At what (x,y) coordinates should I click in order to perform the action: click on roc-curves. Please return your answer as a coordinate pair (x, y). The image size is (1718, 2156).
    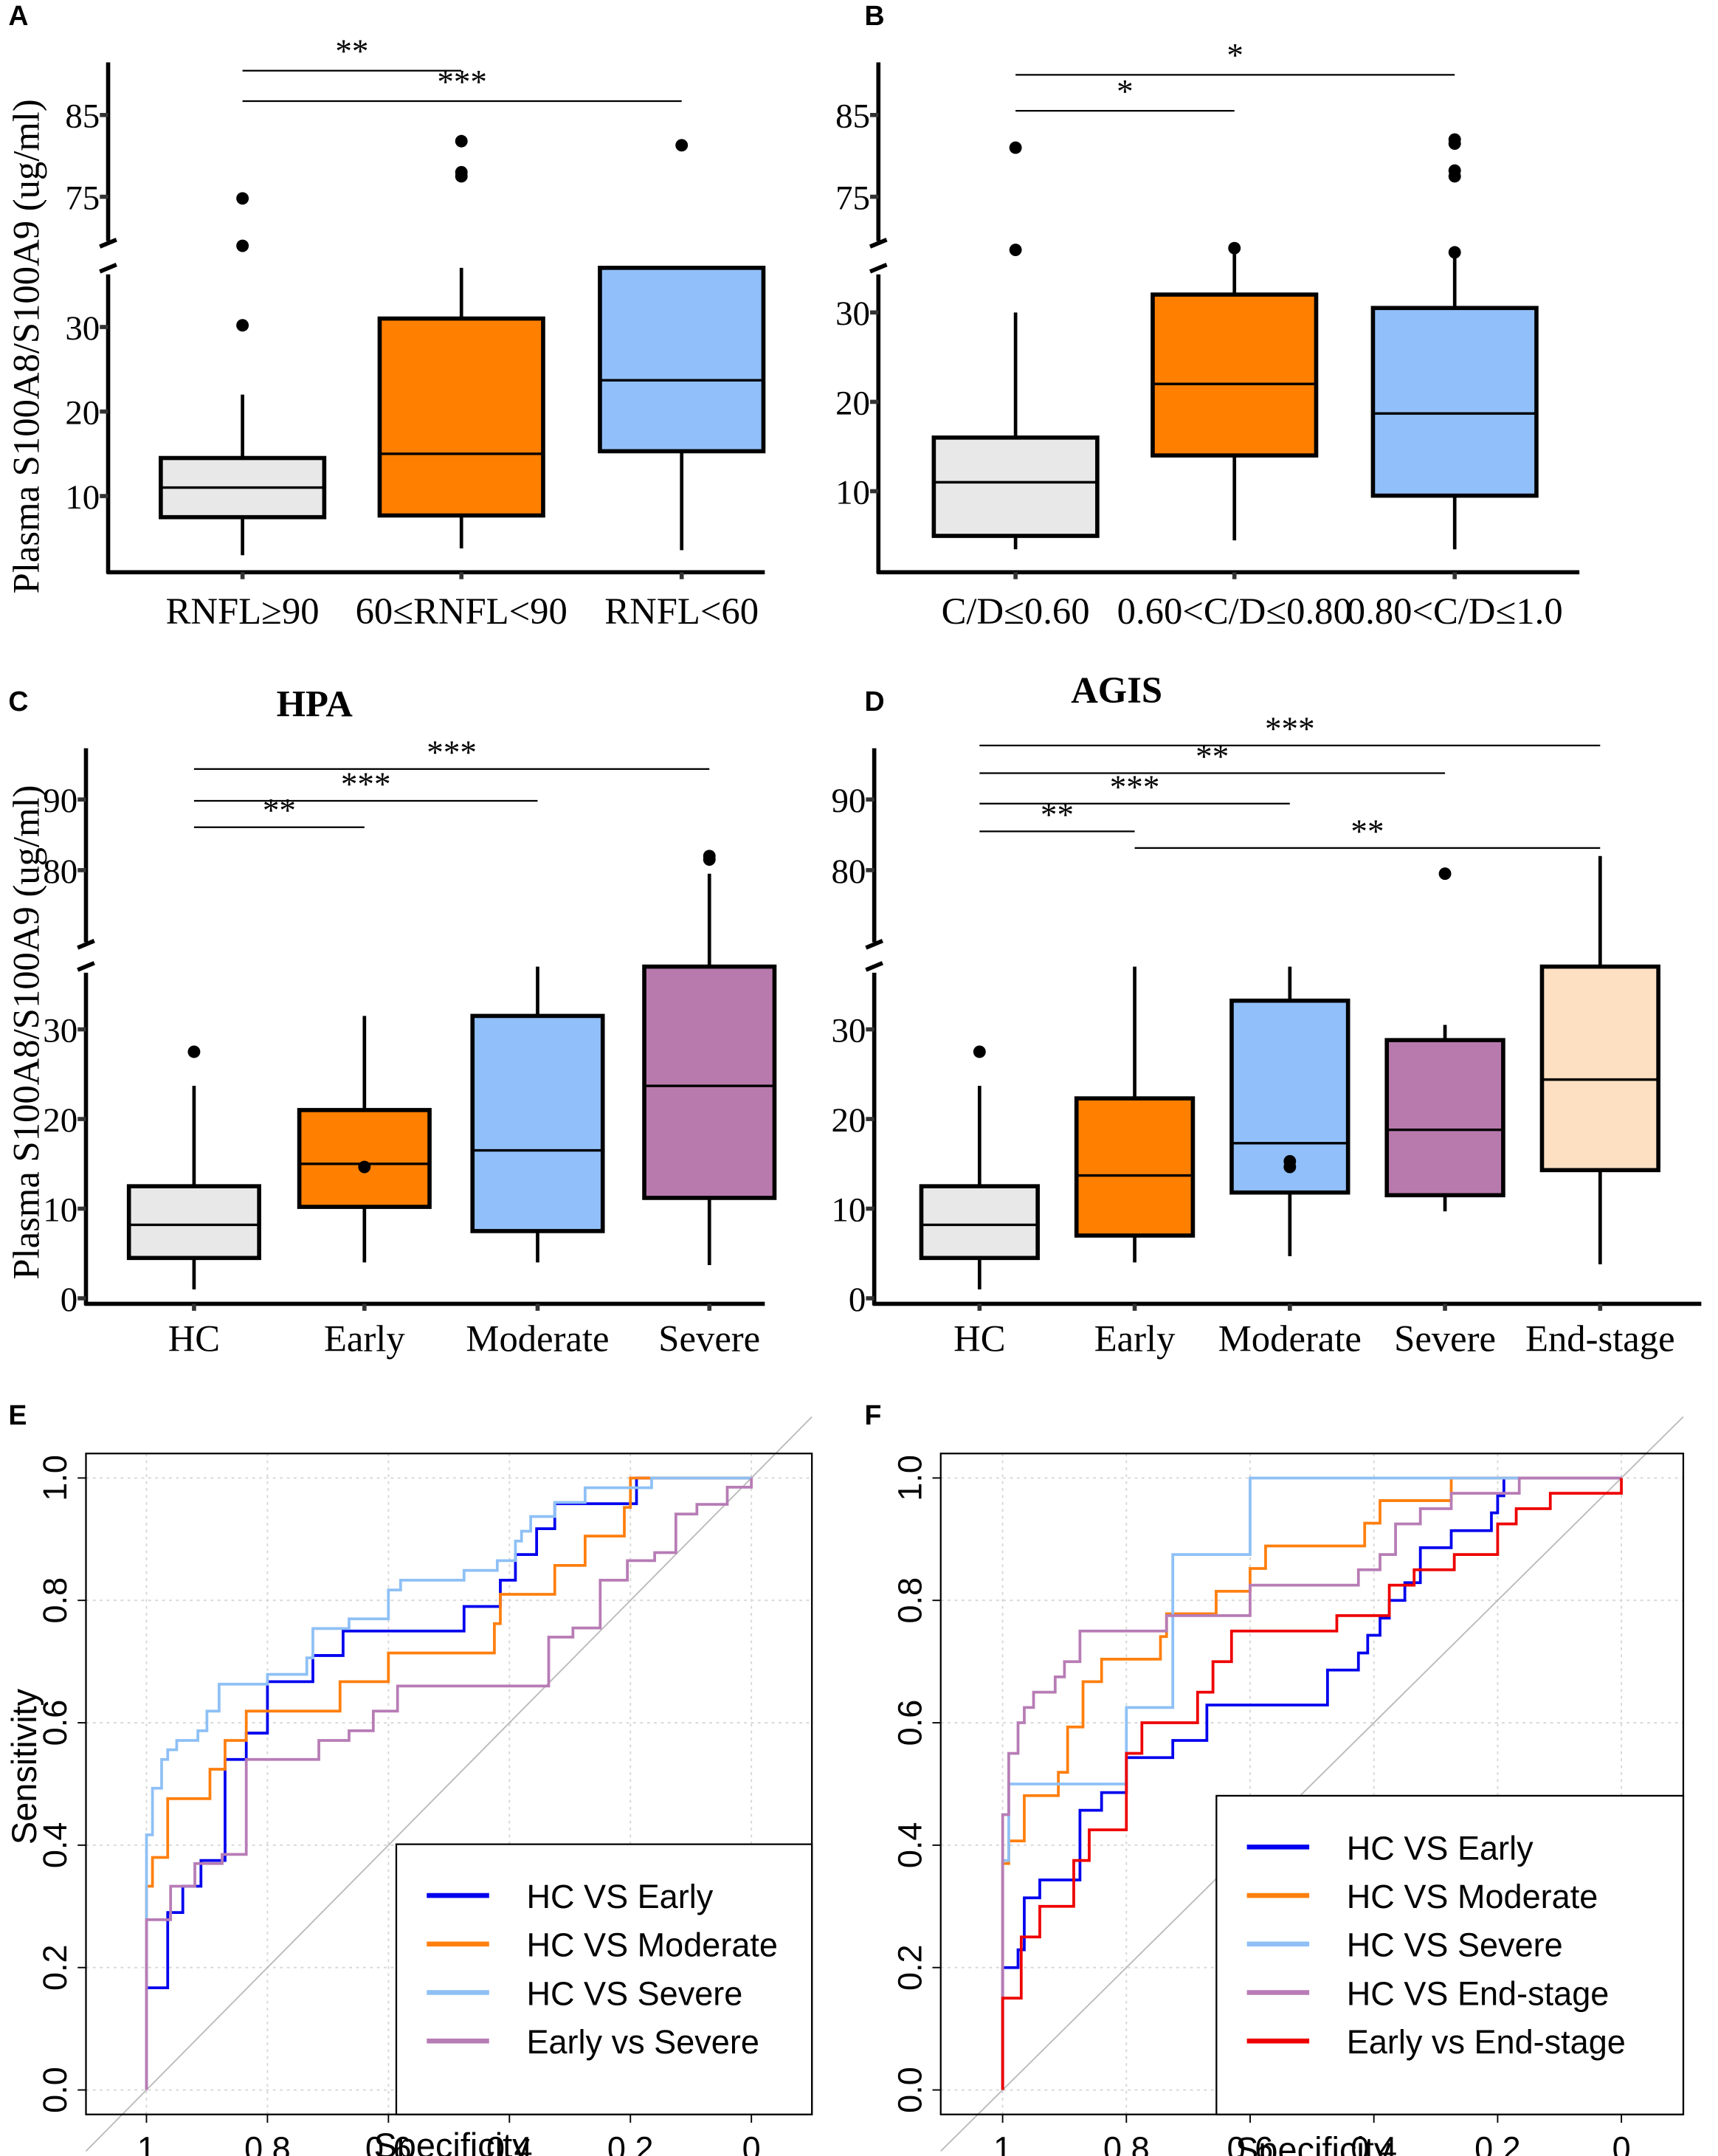
    Looking at the image, I should click on (1312, 1783).